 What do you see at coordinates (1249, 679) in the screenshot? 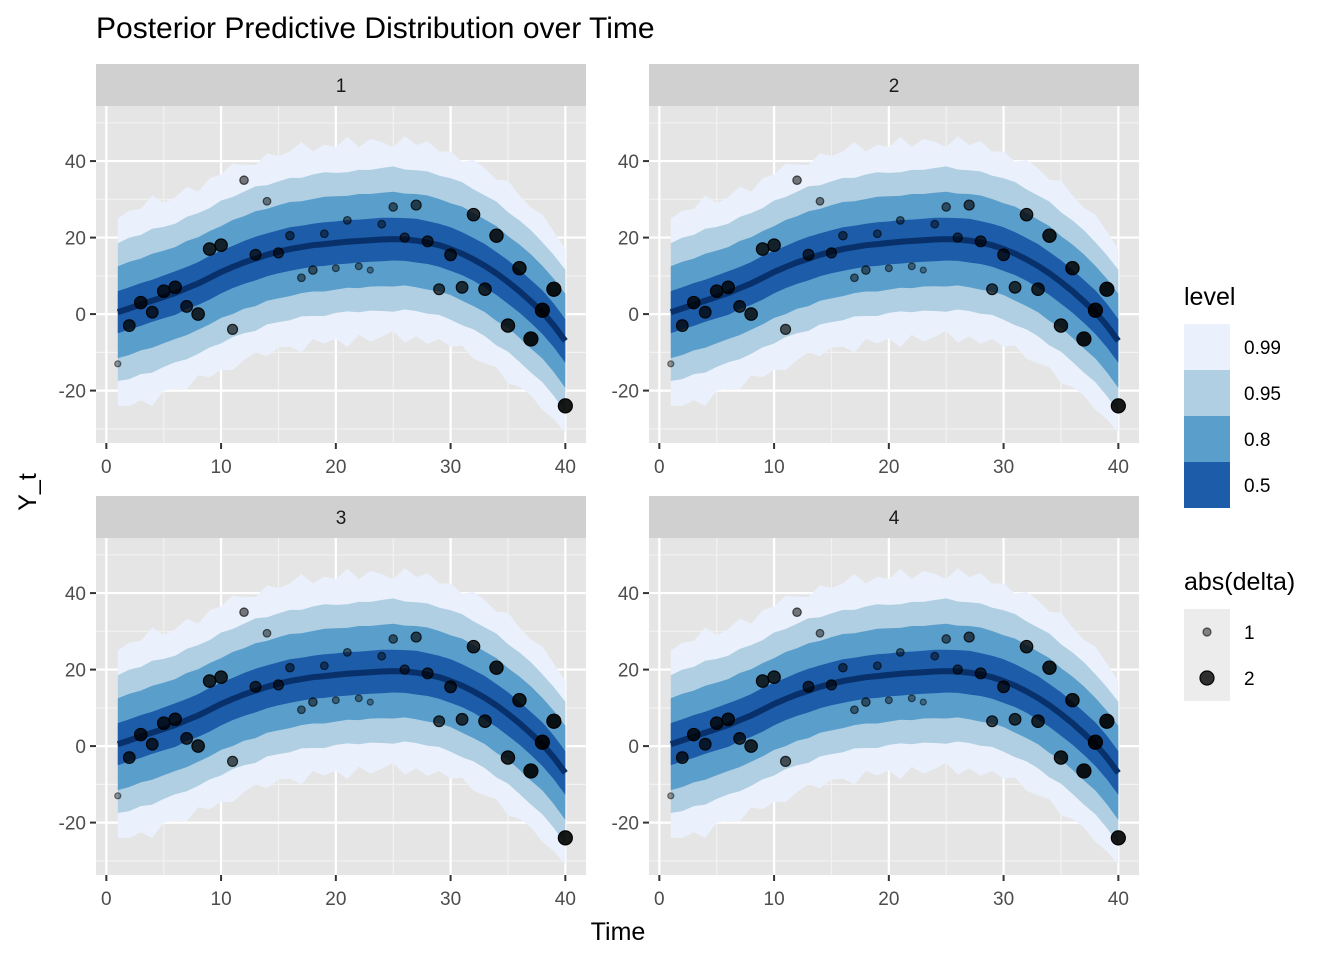
I see `legend-delta-label: 2` at bounding box center [1249, 679].